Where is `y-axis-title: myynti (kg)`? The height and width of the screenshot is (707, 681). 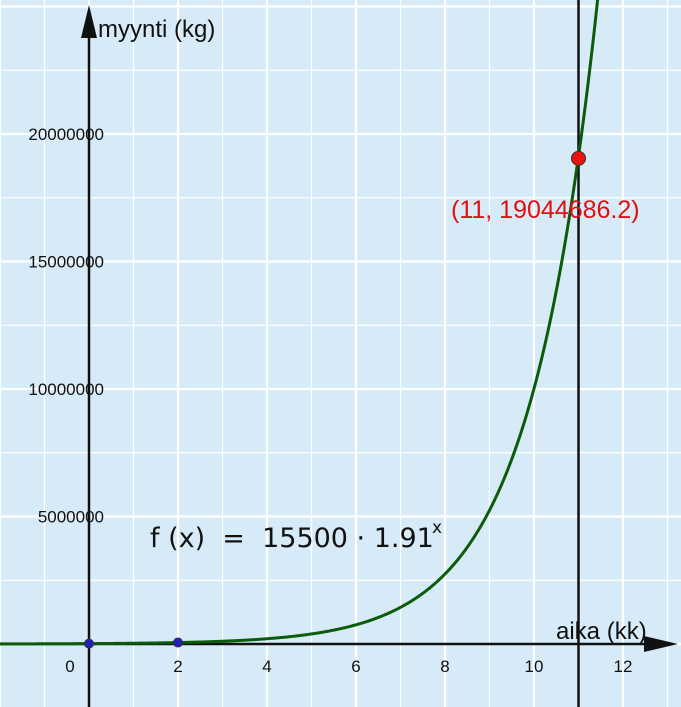 y-axis-title: myynti (kg) is located at coordinates (156, 29).